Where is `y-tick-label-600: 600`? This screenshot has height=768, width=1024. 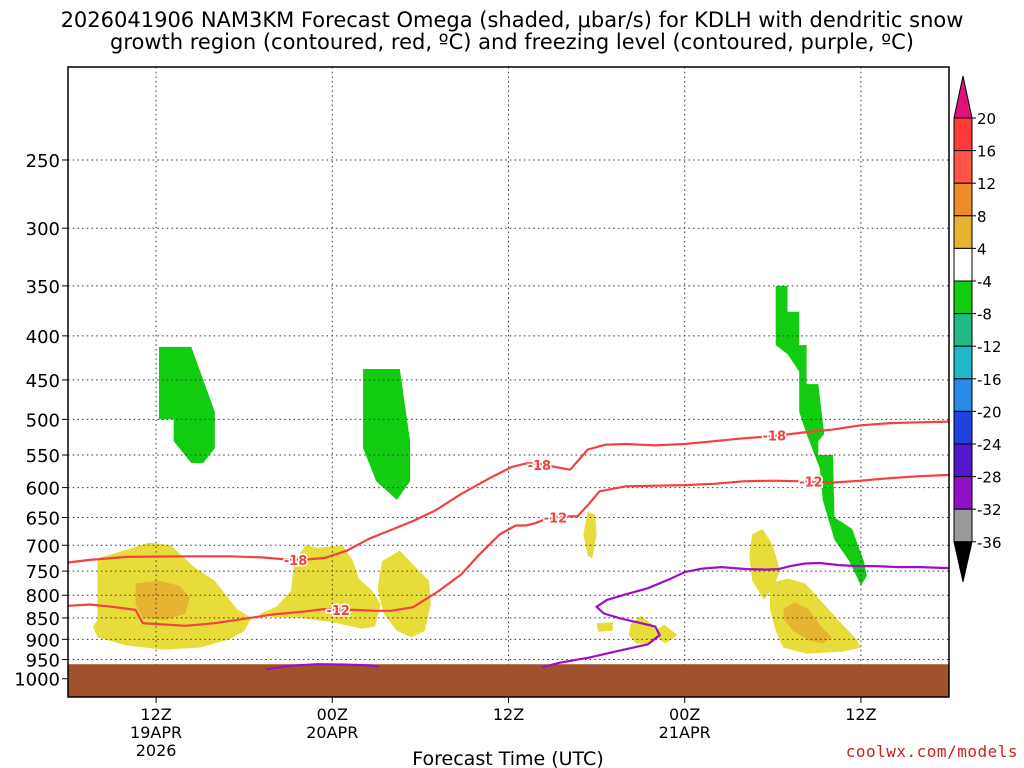 y-tick-label-600: 600 is located at coordinates (43, 489).